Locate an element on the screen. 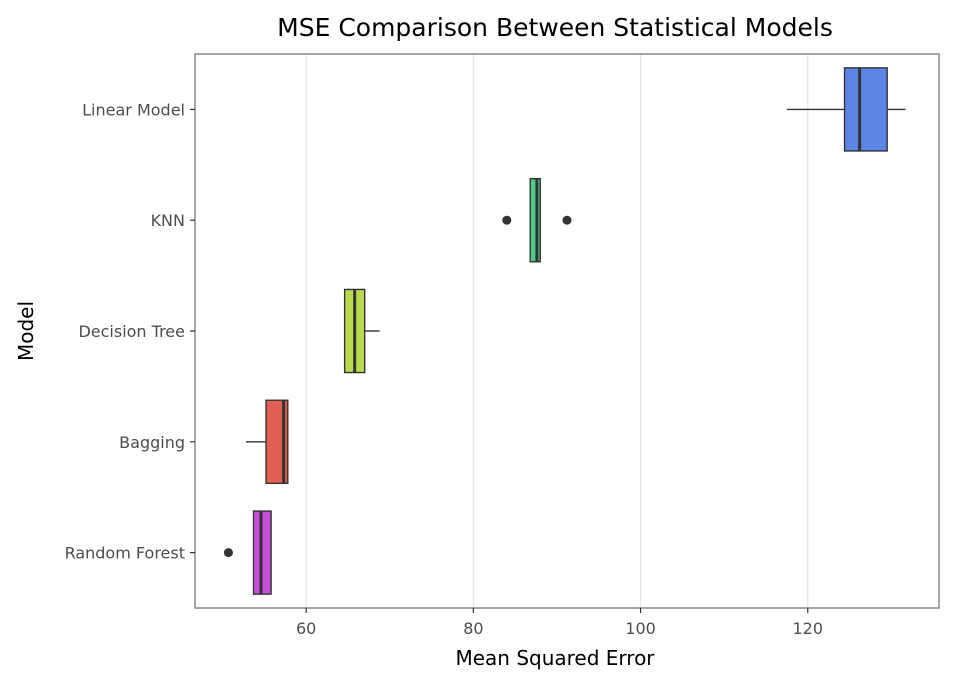 This screenshot has height=684, width=954. box-bagging is located at coordinates (267, 442).